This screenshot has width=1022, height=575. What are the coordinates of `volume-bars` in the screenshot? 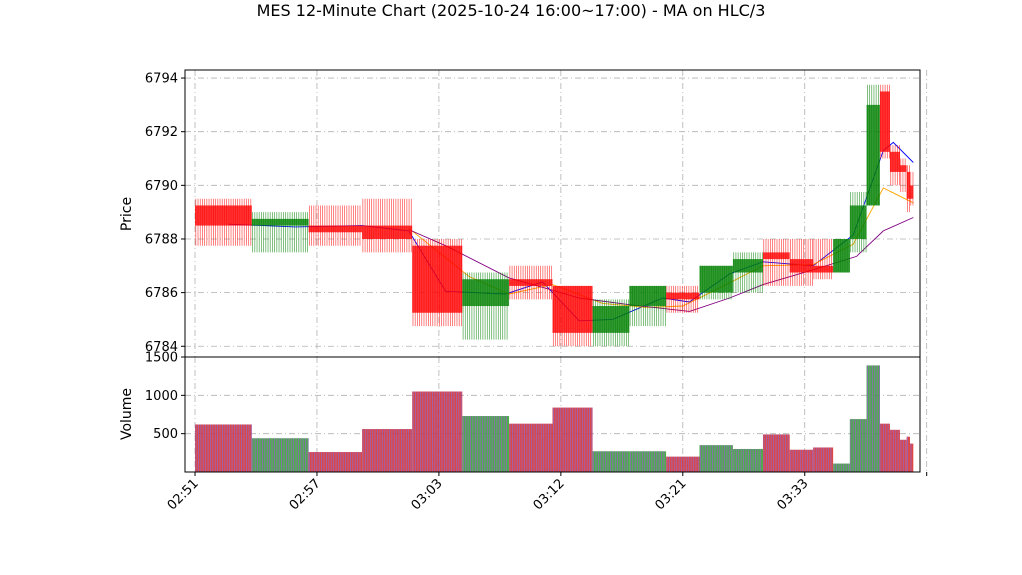 It's located at (554, 418).